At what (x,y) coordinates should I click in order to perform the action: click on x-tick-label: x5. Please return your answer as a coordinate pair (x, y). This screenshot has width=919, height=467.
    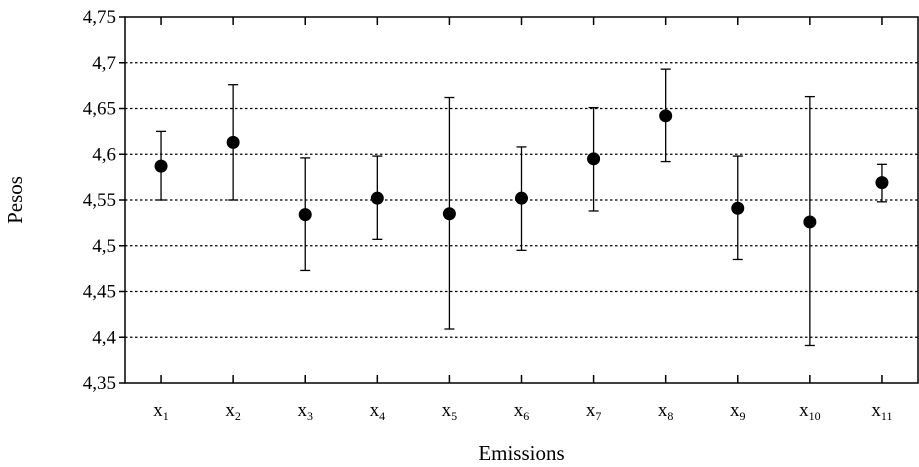
    Looking at the image, I should click on (450, 411).